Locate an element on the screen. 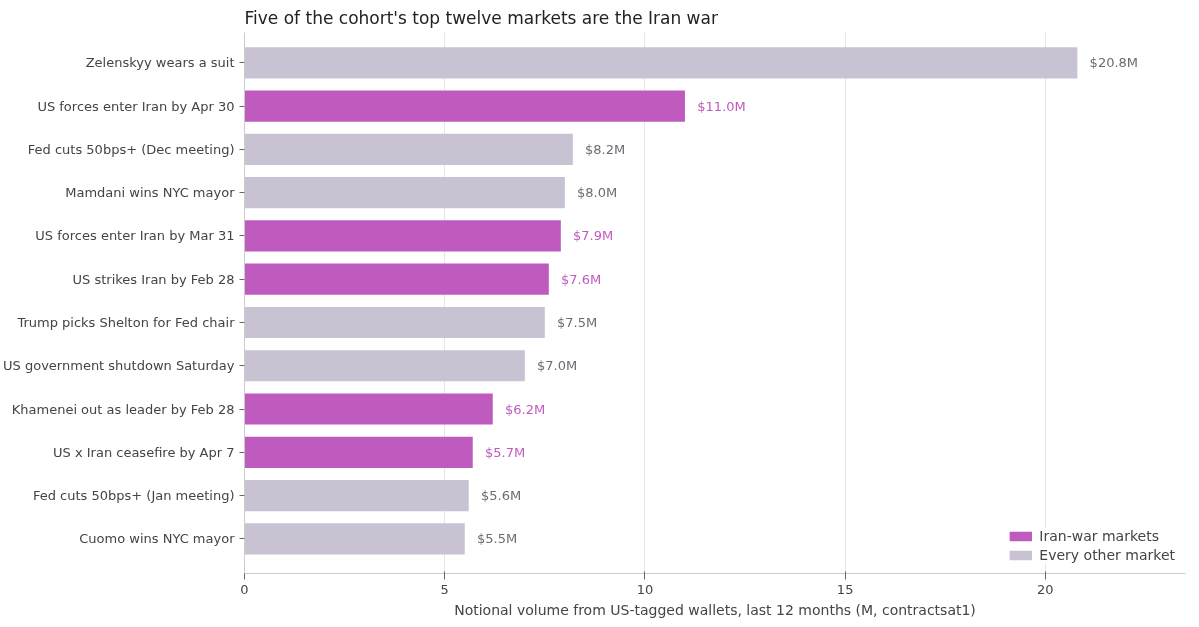 The height and width of the screenshot is (627, 1199). y-tick-label: Zelenskyy wears a suit is located at coordinates (160, 63).